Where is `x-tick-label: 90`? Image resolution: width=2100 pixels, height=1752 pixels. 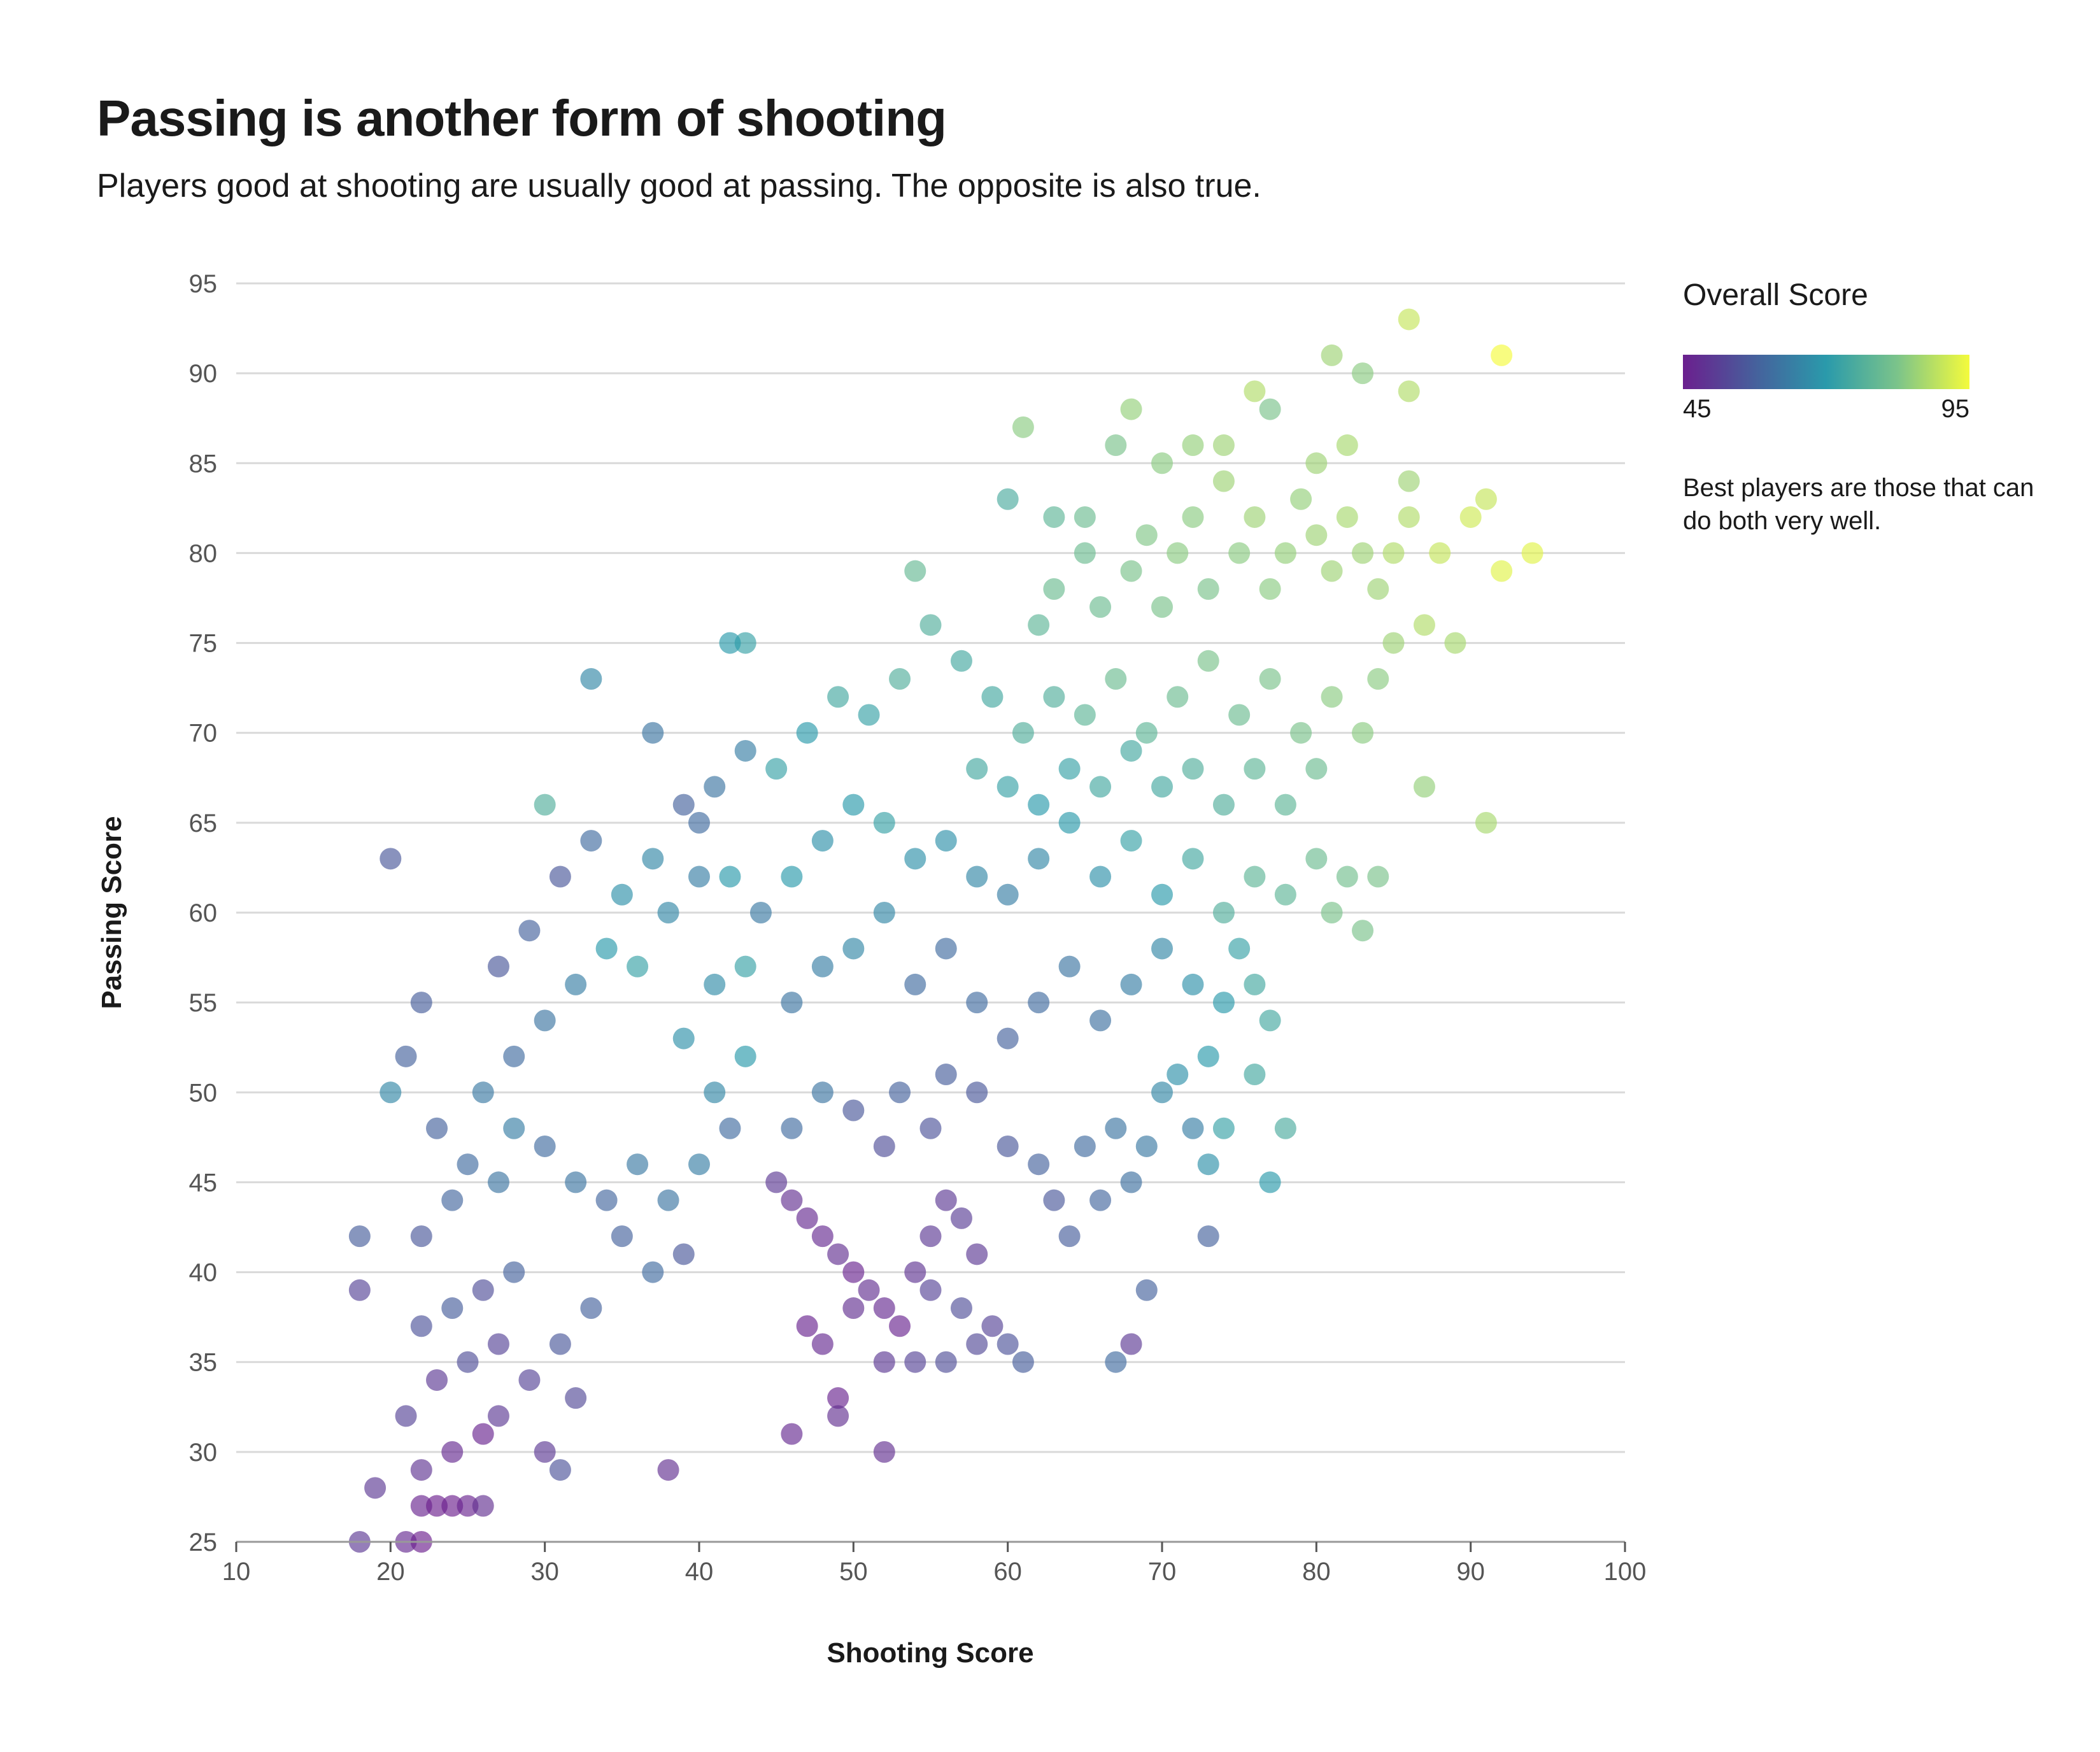
x-tick-label: 90 is located at coordinates (1470, 1572).